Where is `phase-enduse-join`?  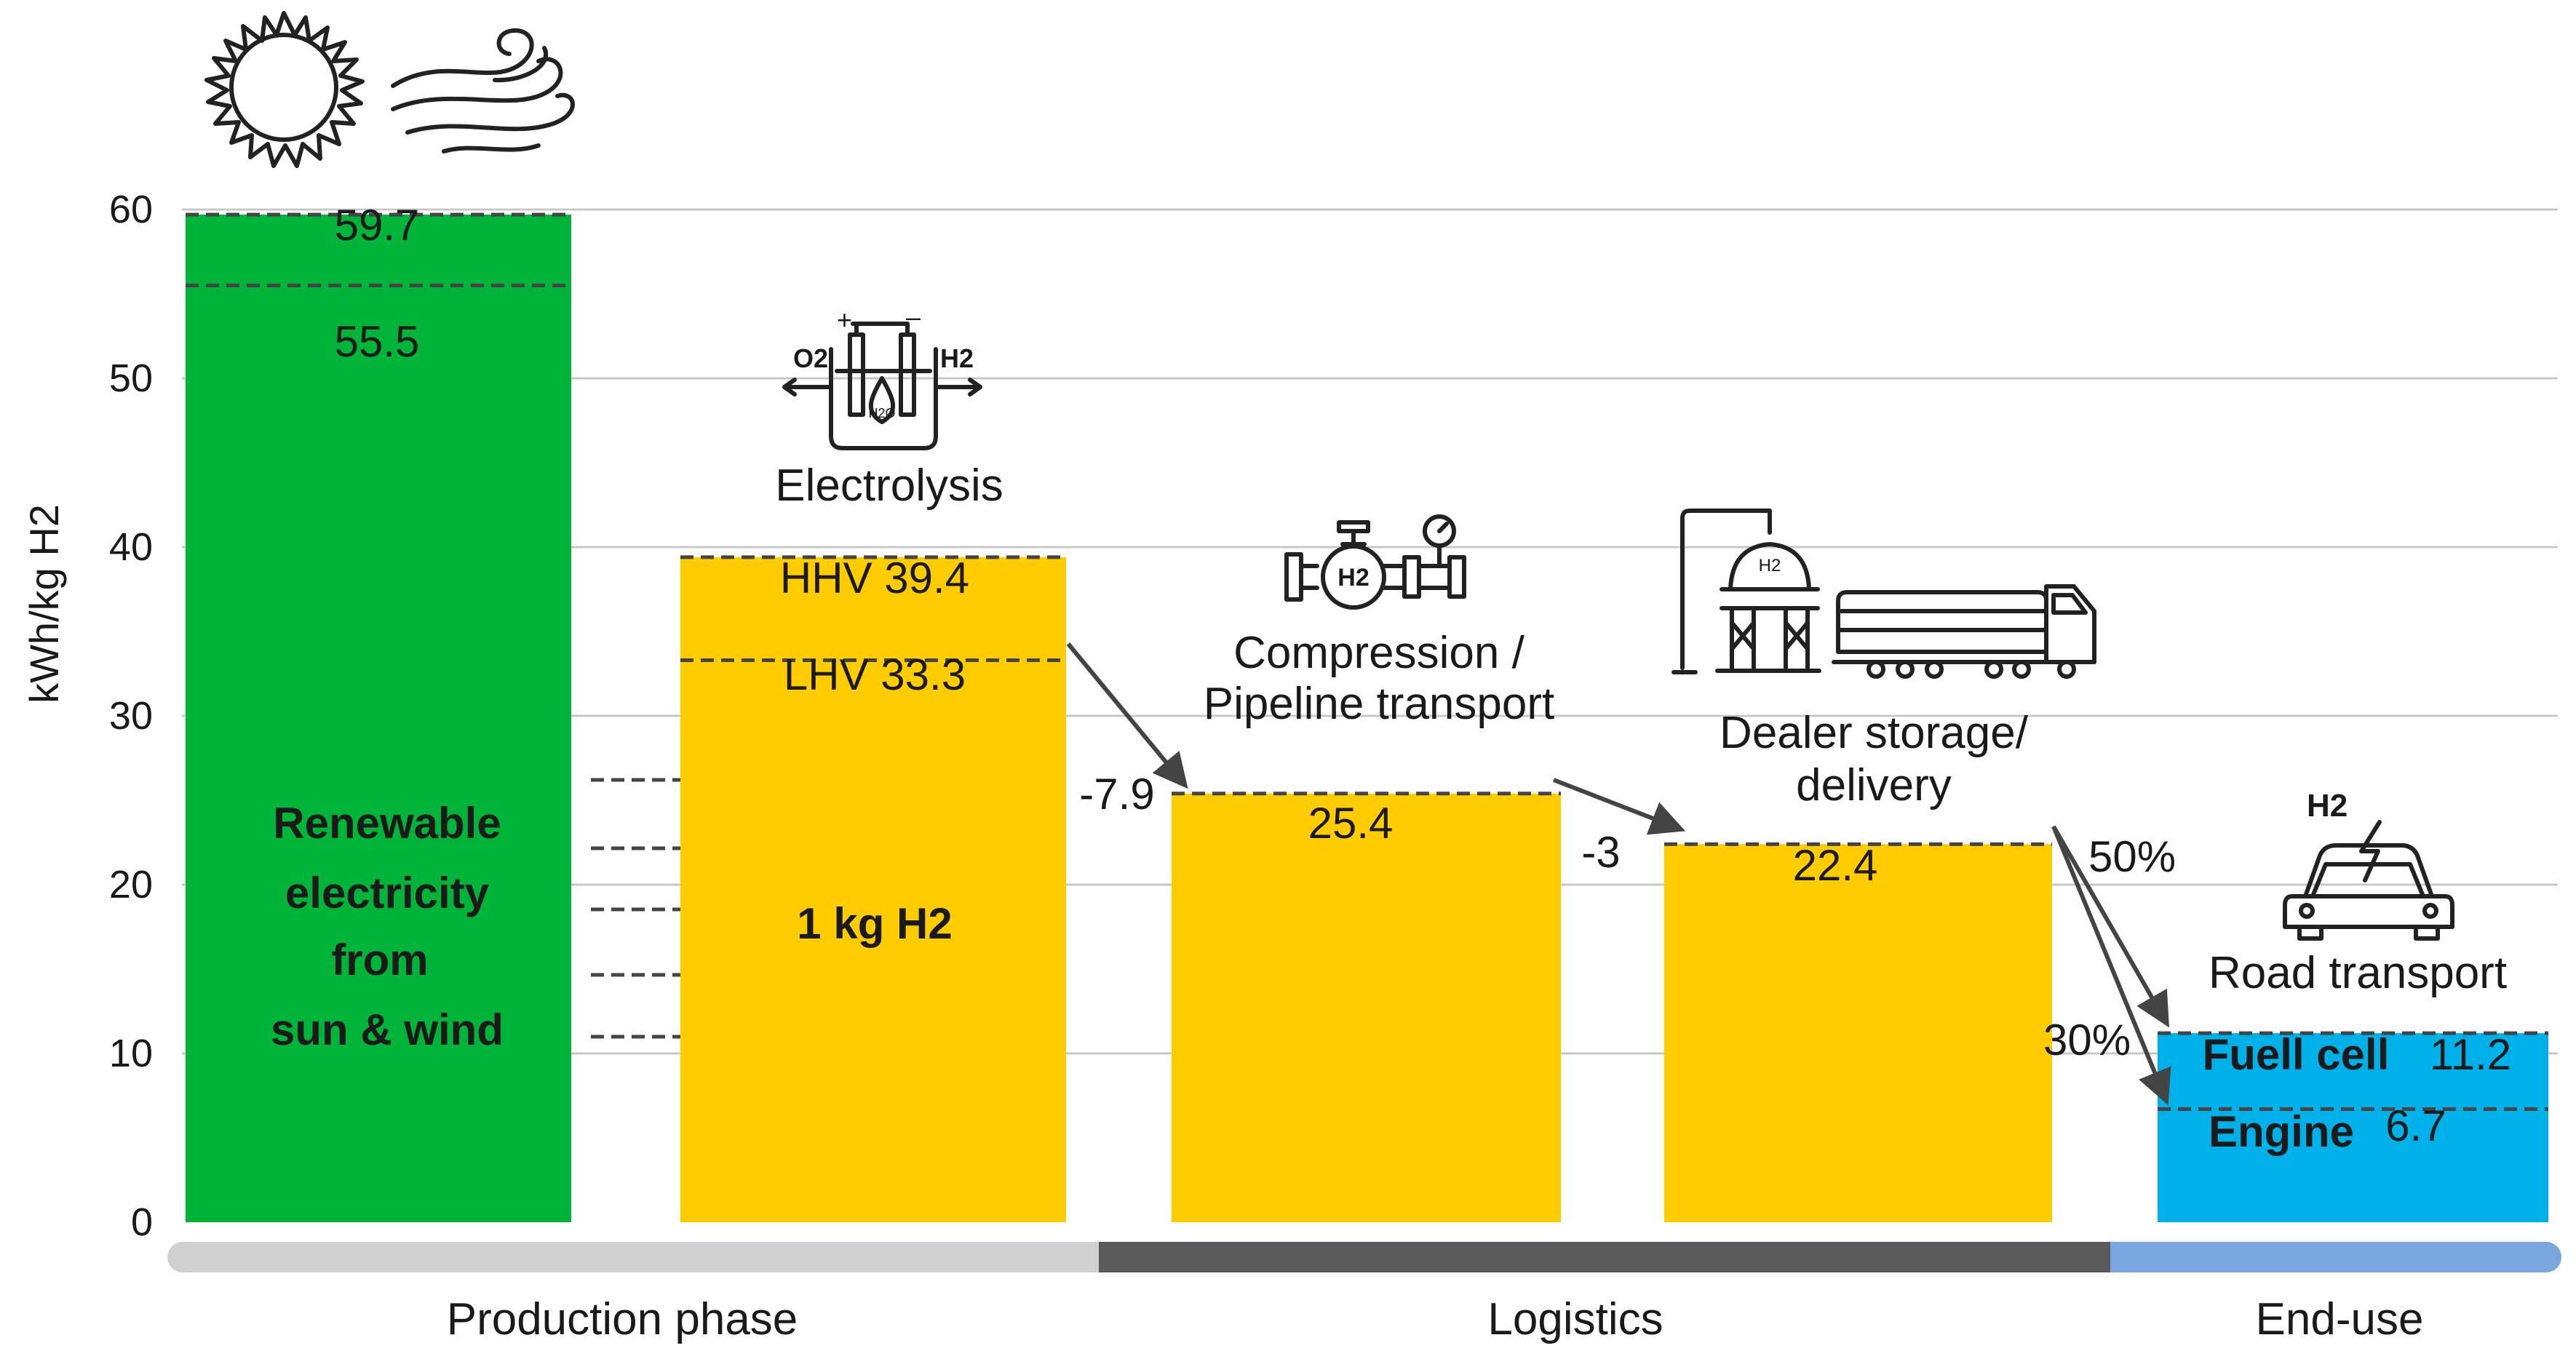 phase-enduse-join is located at coordinates (2132, 1257).